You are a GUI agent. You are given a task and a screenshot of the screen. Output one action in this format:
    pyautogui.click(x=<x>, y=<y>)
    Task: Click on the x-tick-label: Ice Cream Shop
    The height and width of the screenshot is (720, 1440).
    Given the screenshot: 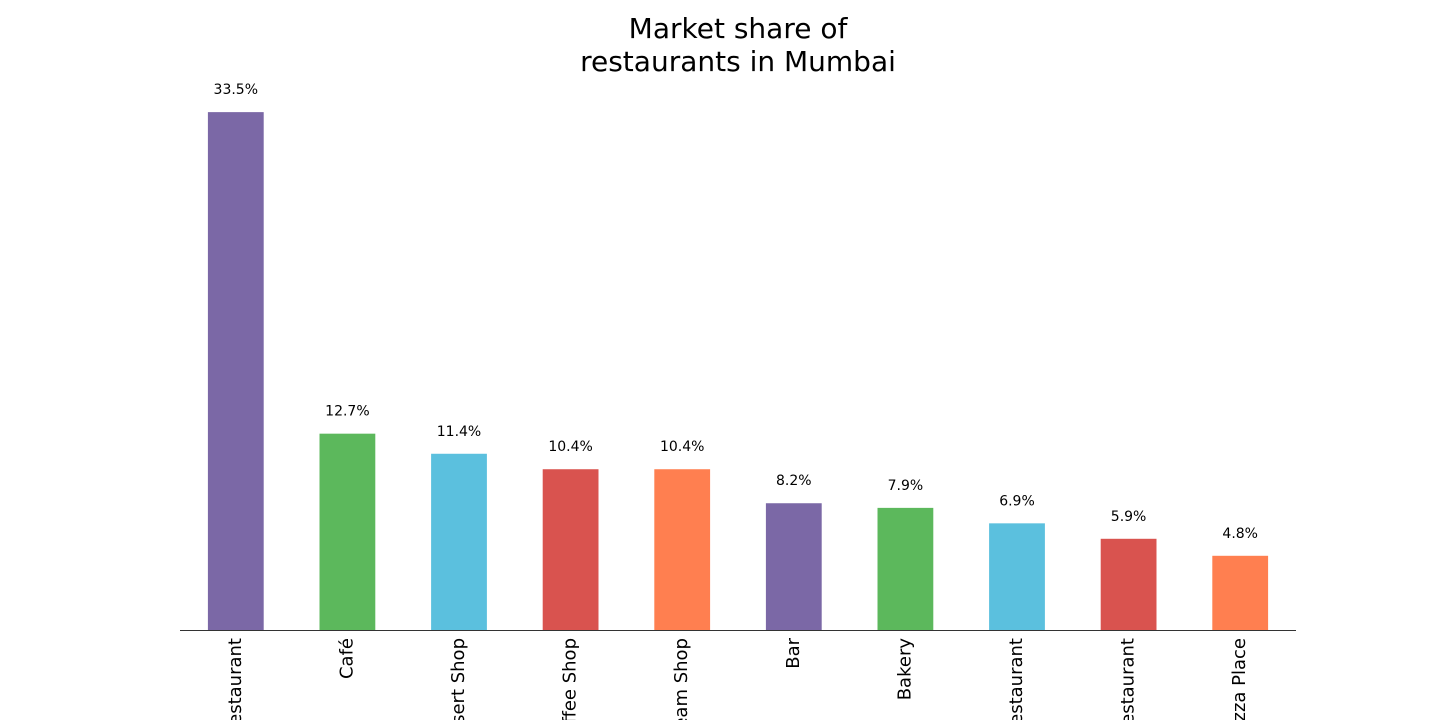 What is the action you would take?
    pyautogui.click(x=681, y=679)
    